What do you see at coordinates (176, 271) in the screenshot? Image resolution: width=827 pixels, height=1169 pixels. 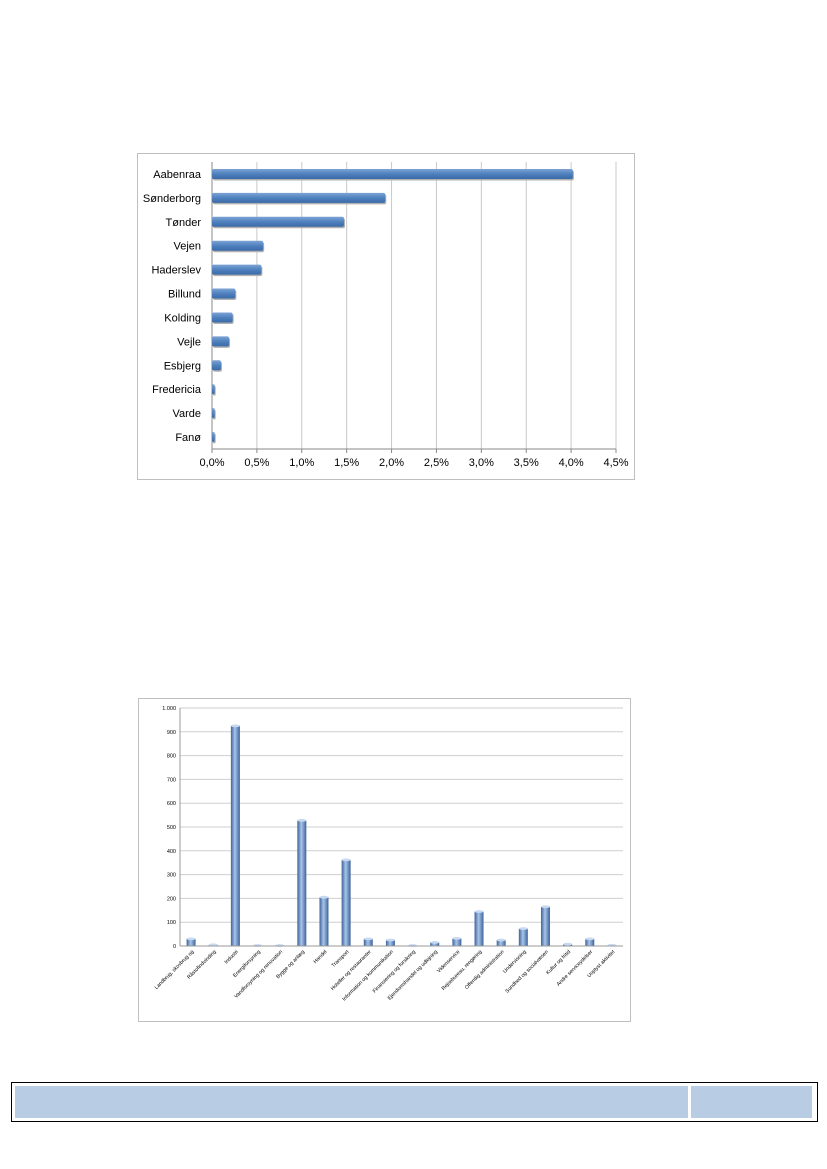 I see `category-label: Haderslev` at bounding box center [176, 271].